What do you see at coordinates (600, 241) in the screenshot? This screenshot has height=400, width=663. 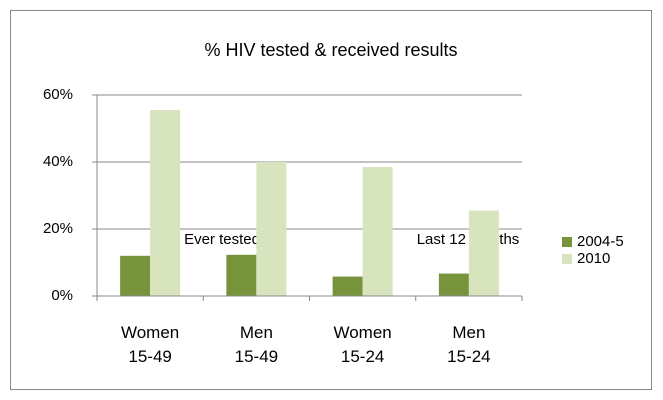 I see `legend-label: 2004-5` at bounding box center [600, 241].